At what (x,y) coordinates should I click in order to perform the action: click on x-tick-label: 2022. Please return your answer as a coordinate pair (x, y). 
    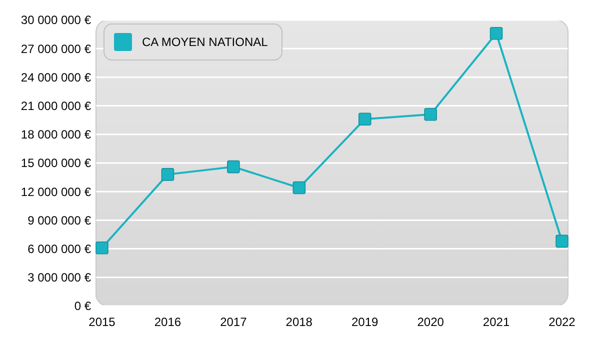
    Looking at the image, I should click on (562, 322).